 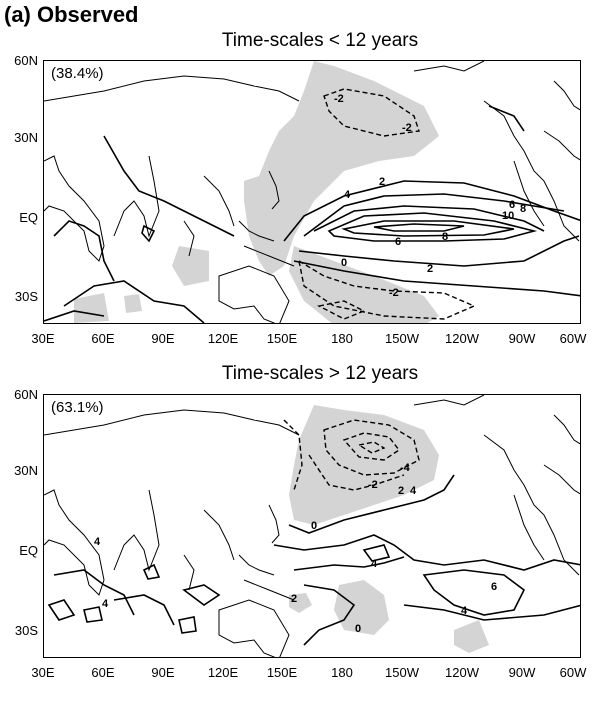 What do you see at coordinates (320, 40) in the screenshot?
I see `panel-1-title: Time-scales < 12 years` at bounding box center [320, 40].